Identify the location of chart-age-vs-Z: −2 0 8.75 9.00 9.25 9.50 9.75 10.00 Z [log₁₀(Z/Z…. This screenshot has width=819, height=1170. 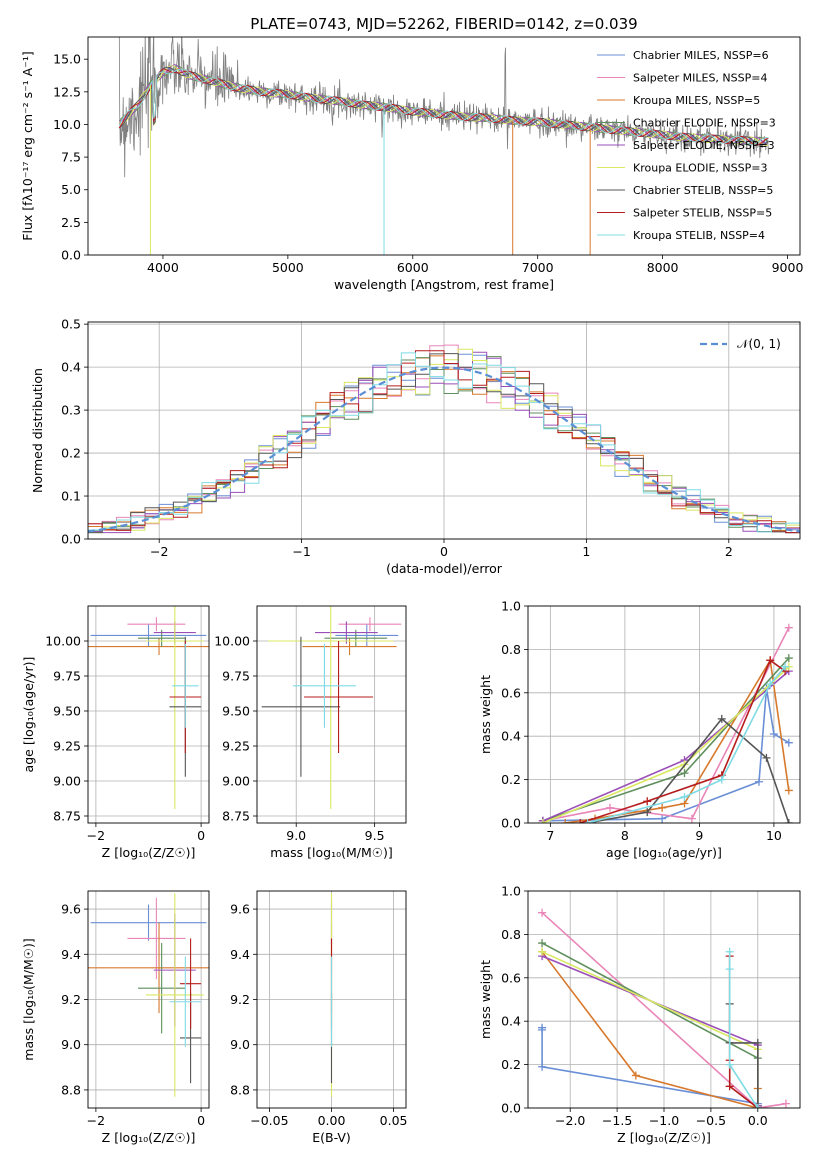
(115, 732).